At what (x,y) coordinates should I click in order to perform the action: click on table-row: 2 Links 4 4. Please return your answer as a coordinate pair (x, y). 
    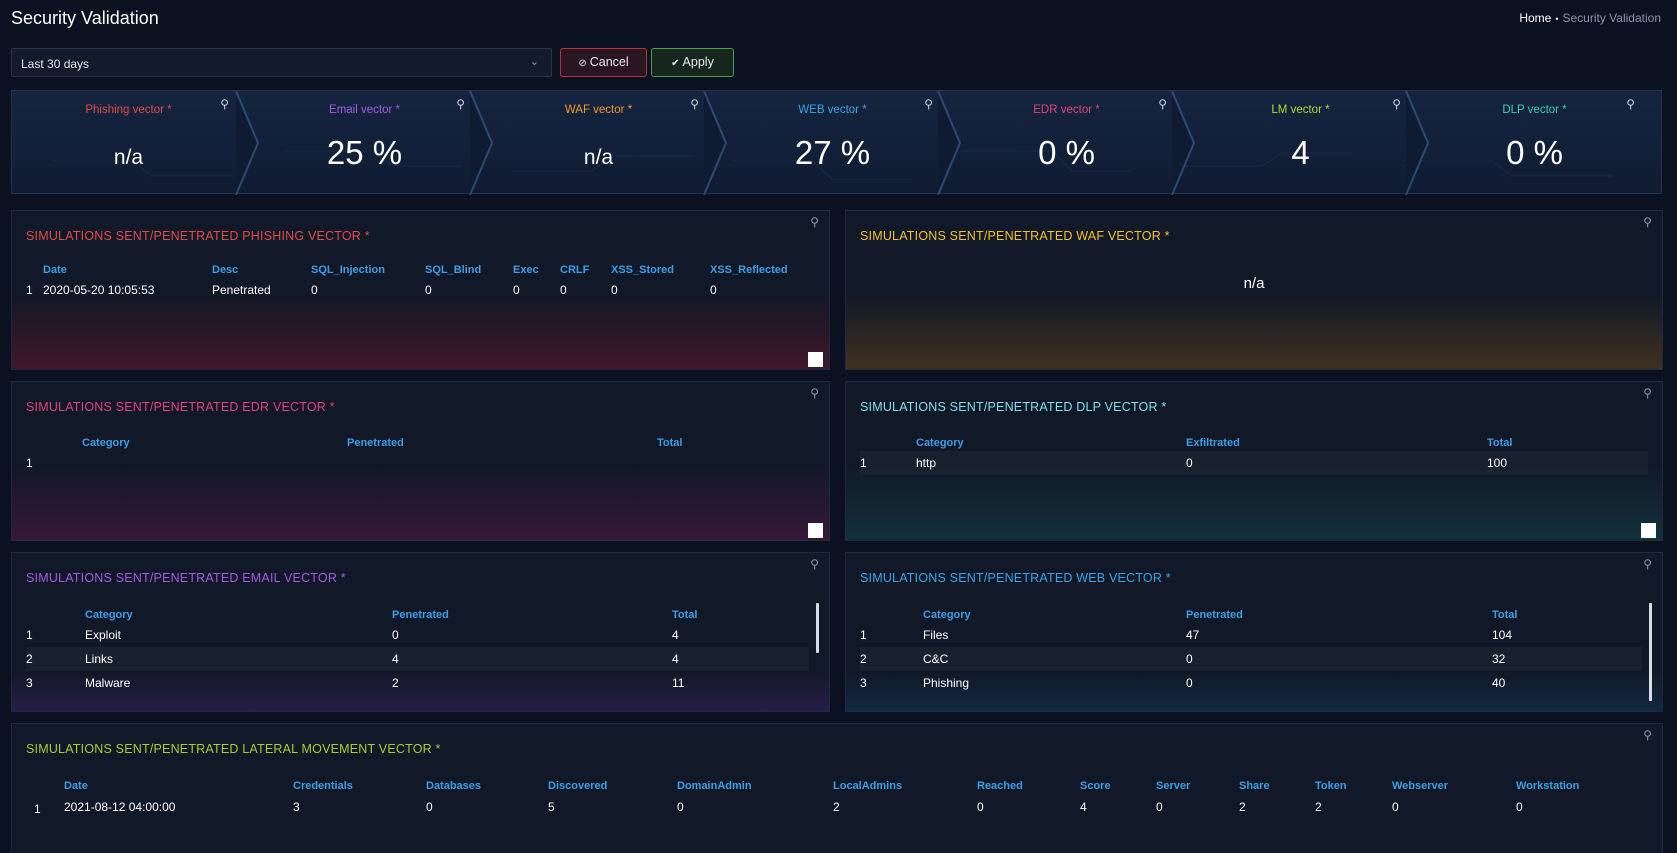
    Looking at the image, I should click on (417, 659).